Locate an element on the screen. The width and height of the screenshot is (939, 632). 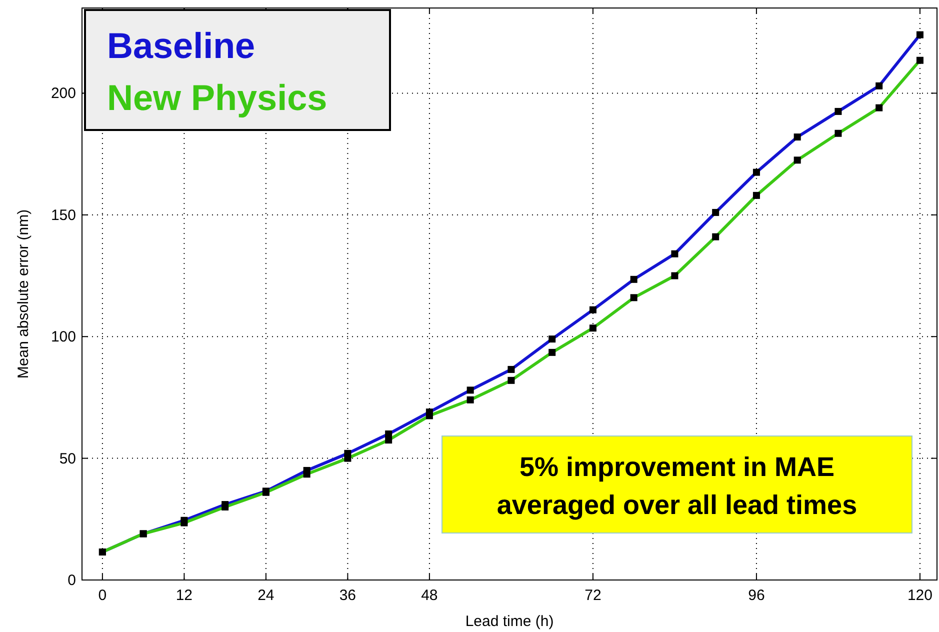
annotation: 5% improvement in MAE averaged over all lead times is located at coordinates (677, 486).